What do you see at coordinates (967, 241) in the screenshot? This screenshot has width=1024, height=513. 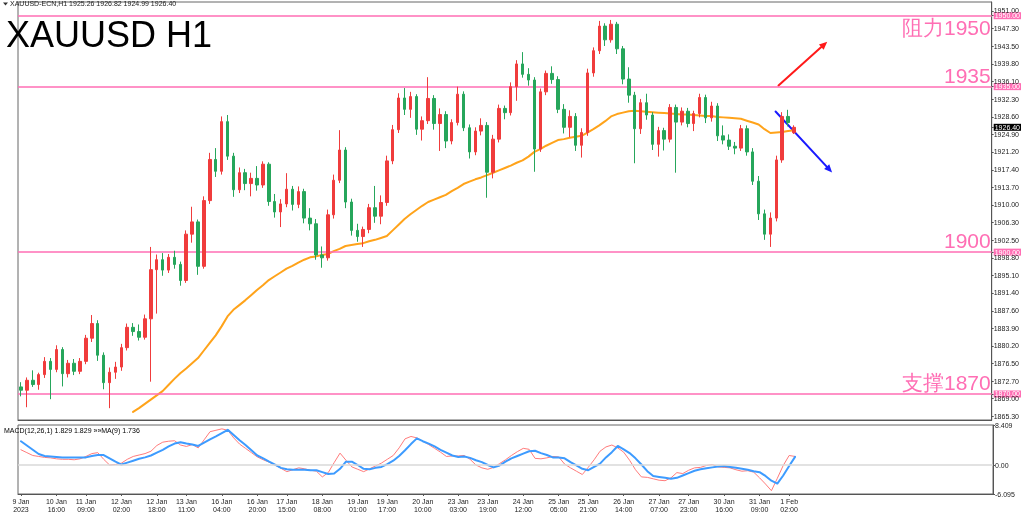 I see `ref-line-label: 1900` at bounding box center [967, 241].